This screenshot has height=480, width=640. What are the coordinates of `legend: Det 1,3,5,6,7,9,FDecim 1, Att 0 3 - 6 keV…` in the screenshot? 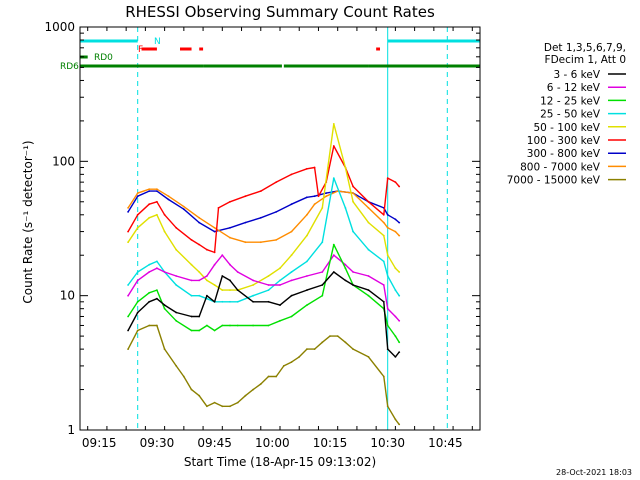 It's located at (566, 114).